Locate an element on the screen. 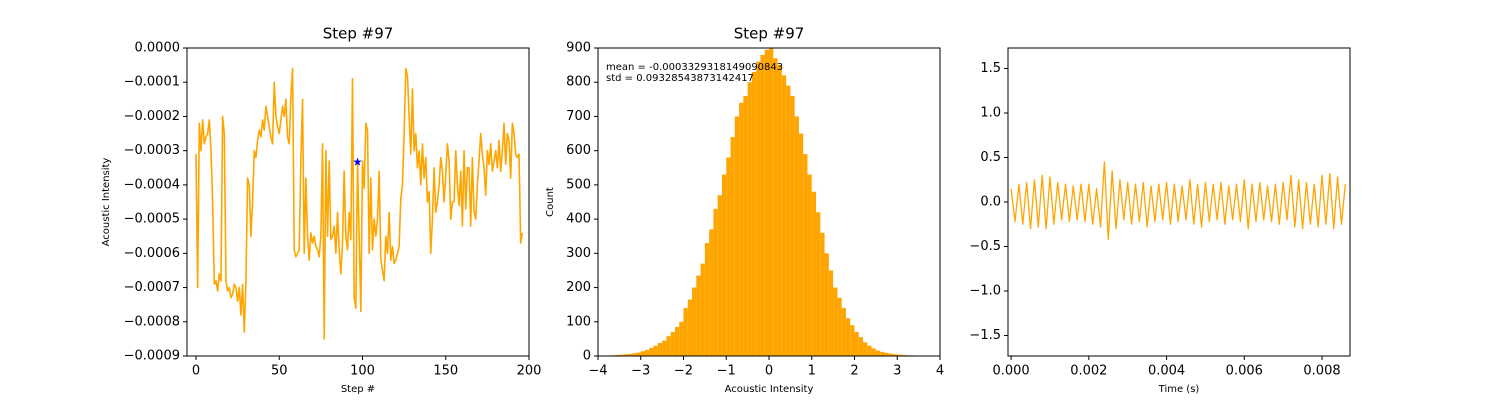  data-line is located at coordinates (359, 203).